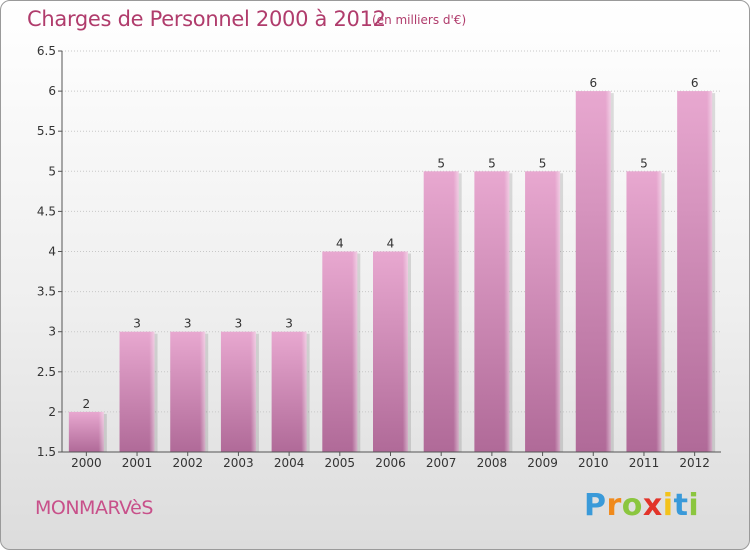  Describe the element at coordinates (614, 505) in the screenshot. I see `logo-letter: r` at that location.